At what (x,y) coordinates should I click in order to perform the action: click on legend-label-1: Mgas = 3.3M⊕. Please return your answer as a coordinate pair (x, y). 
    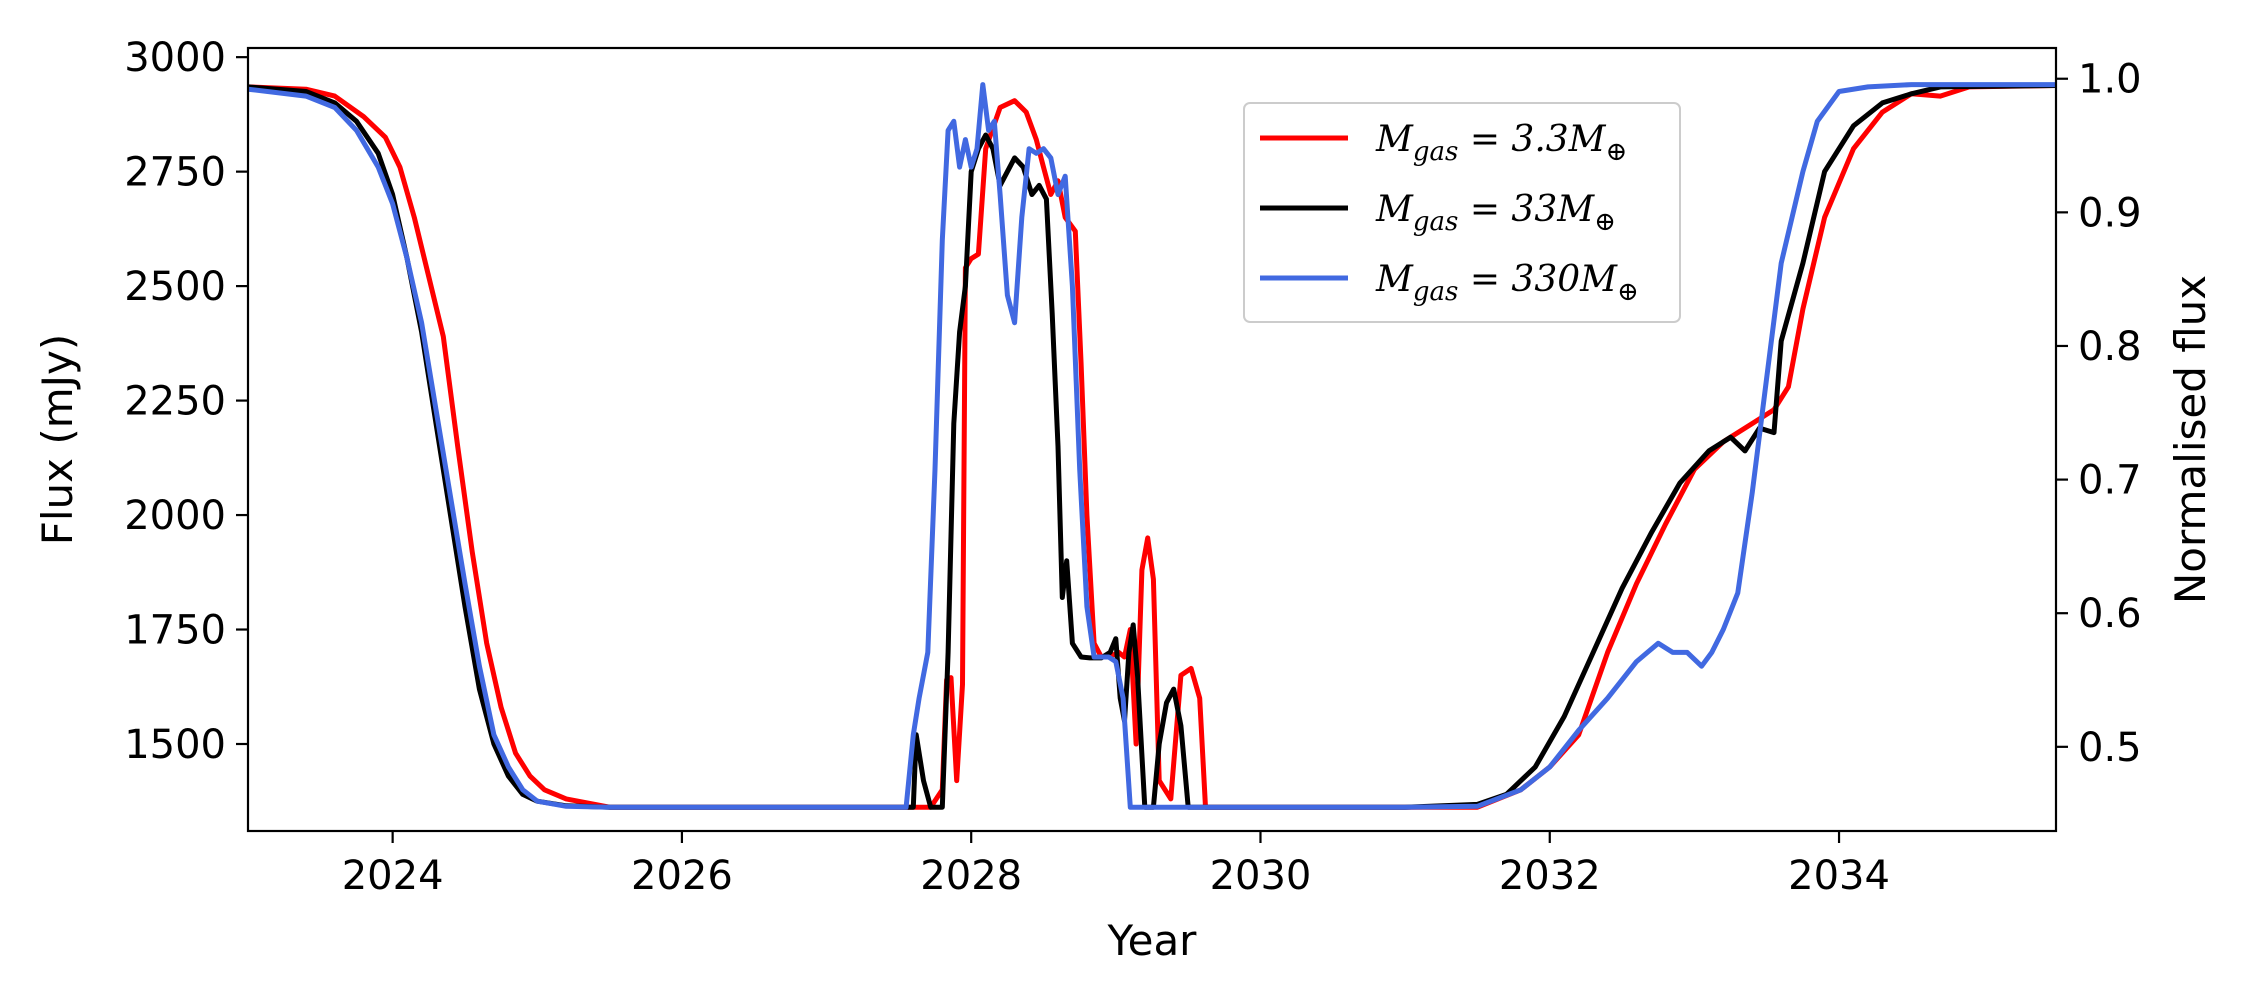
    Looking at the image, I should click on (1501, 143).